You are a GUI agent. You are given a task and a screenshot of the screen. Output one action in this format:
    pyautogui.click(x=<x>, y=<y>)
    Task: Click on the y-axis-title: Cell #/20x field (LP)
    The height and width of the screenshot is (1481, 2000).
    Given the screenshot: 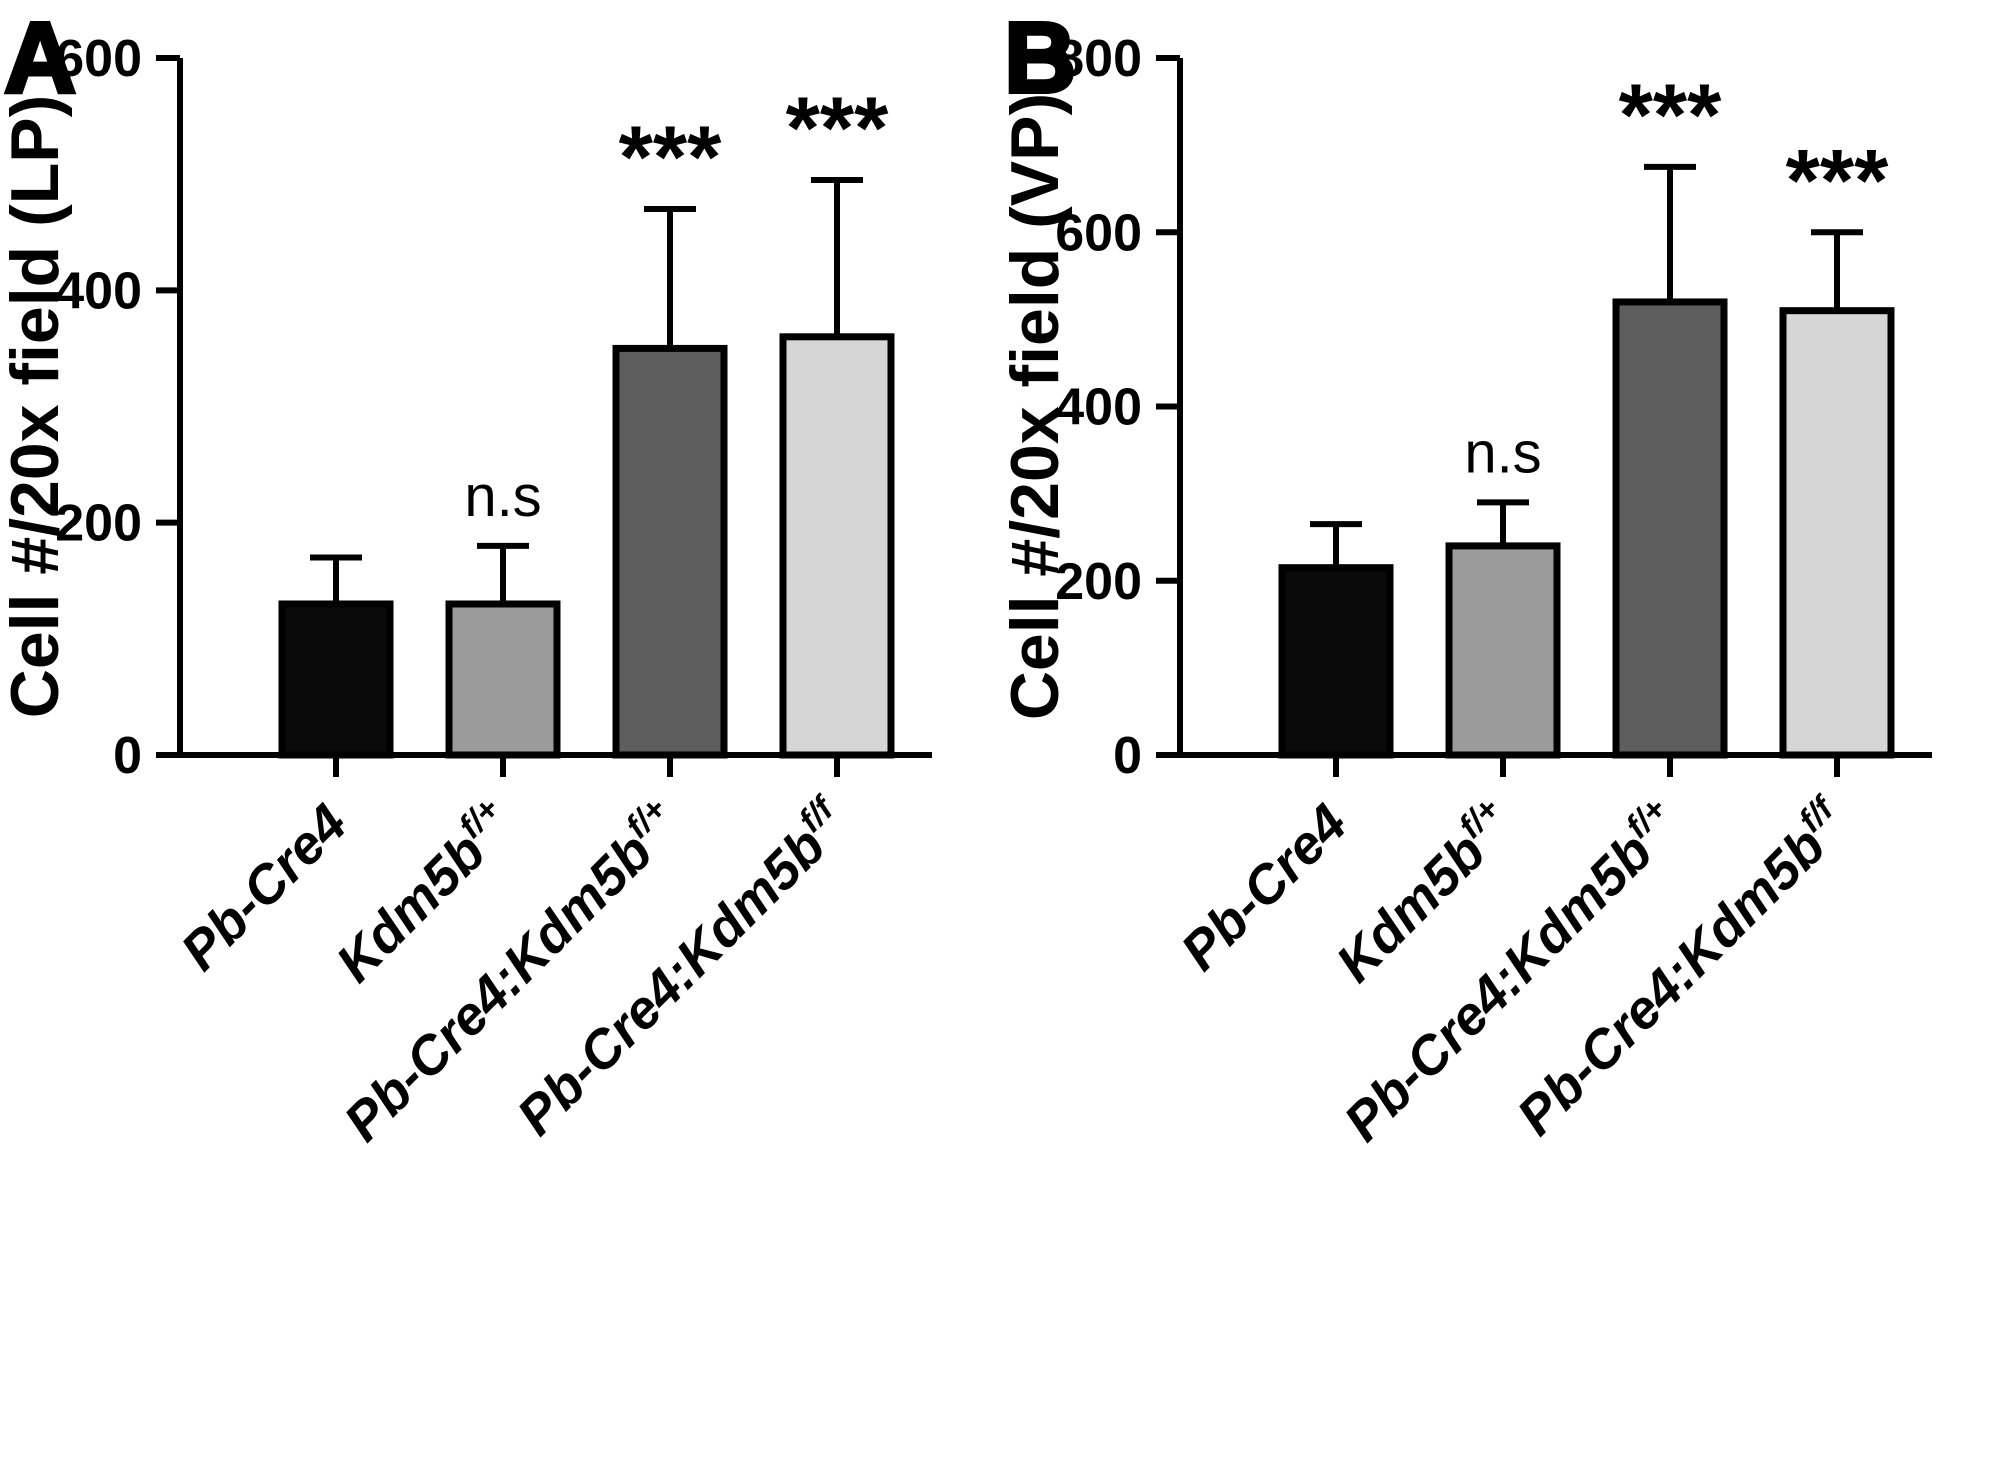 What is the action you would take?
    pyautogui.click(x=36, y=407)
    